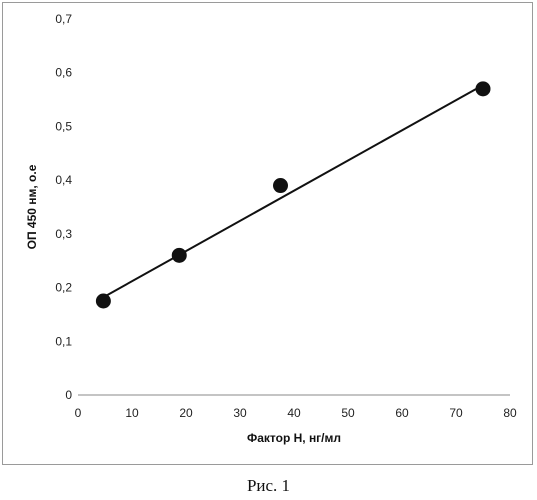 The image size is (537, 500). What do you see at coordinates (32, 206) in the screenshot?
I see `y-axis-title: ОП 450 нм, о.е` at bounding box center [32, 206].